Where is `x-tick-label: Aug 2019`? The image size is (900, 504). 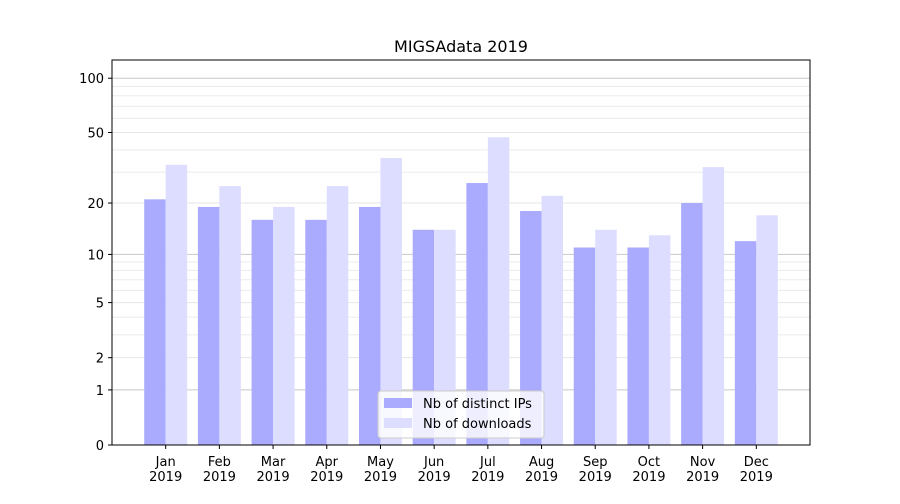
x-tick-label: Aug 2019 is located at coordinates (541, 470).